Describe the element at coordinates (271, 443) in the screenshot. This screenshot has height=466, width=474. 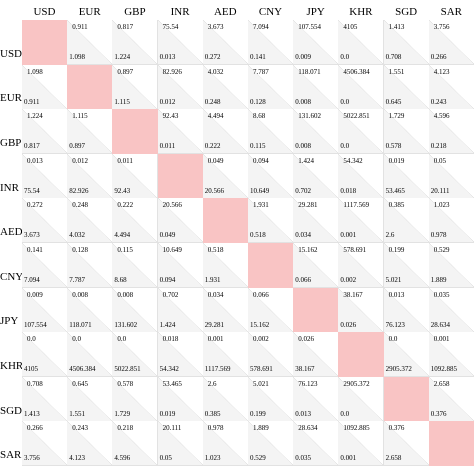
I see `cell-sar-cny: 1.889 0.529` at that location.